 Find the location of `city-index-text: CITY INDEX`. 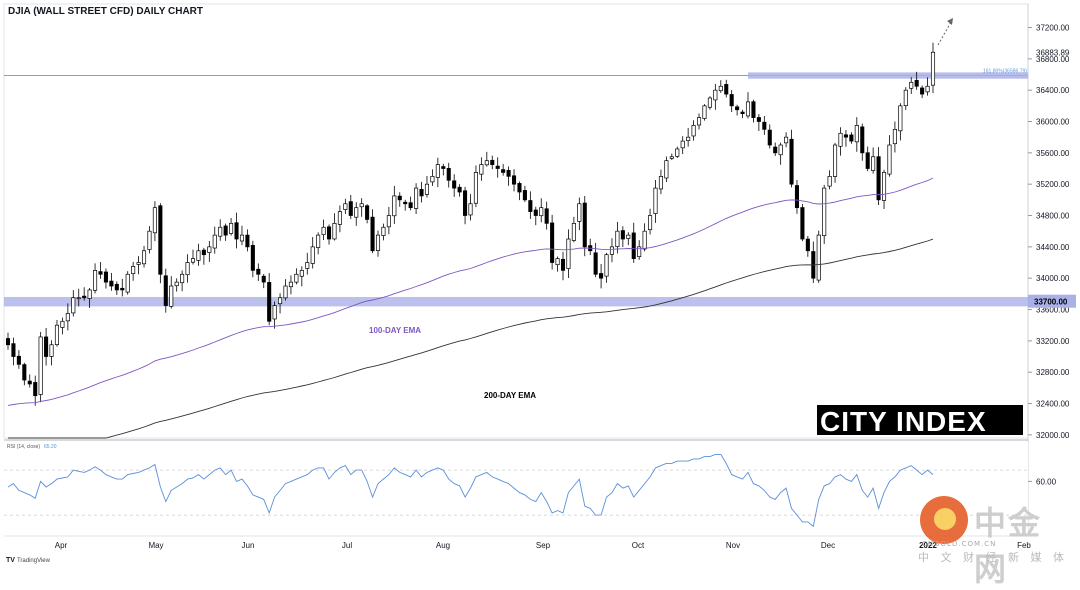

city-index-text: CITY INDEX is located at coordinates (903, 421).